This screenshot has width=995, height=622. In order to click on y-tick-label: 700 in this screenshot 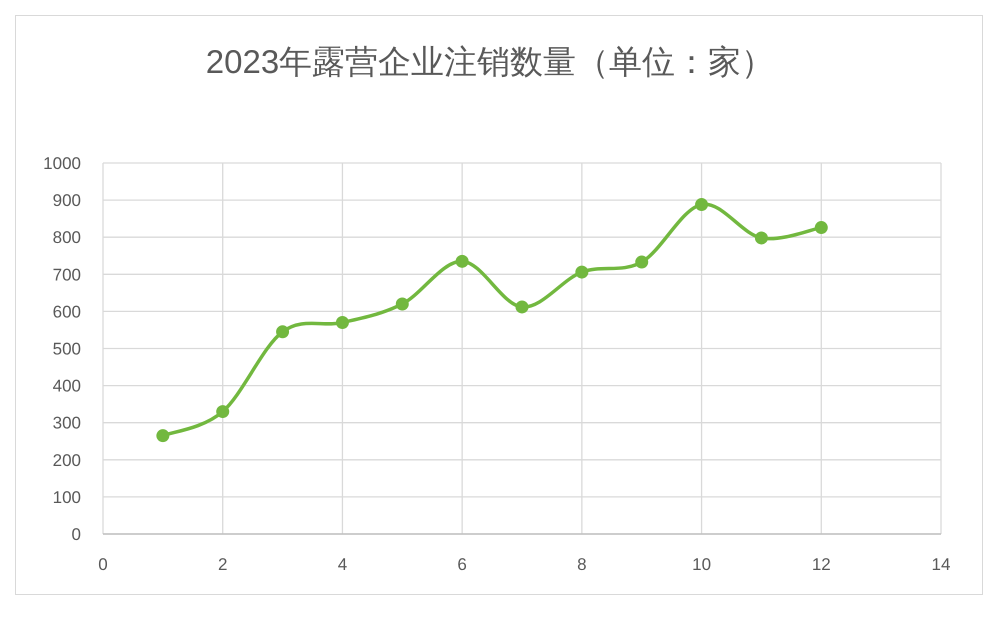, I will do `click(66, 274)`.